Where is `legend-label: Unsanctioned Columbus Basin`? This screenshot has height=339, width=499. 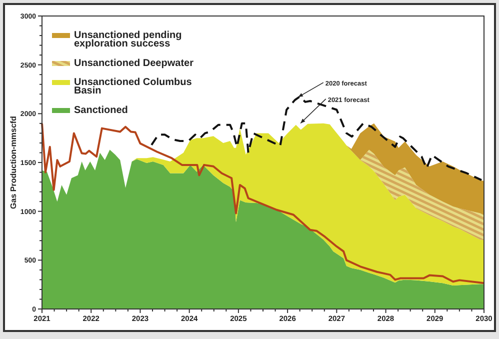 legend-label: Unsanctioned Columbus Basin is located at coordinates (133, 86).